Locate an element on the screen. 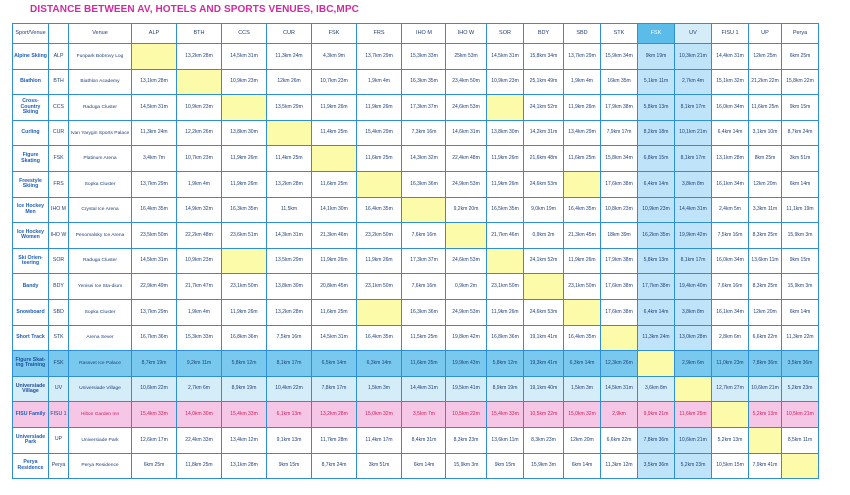 This screenshot has height=495, width=850. left-header-cell: Sport/Venue is located at coordinates (30, 33).